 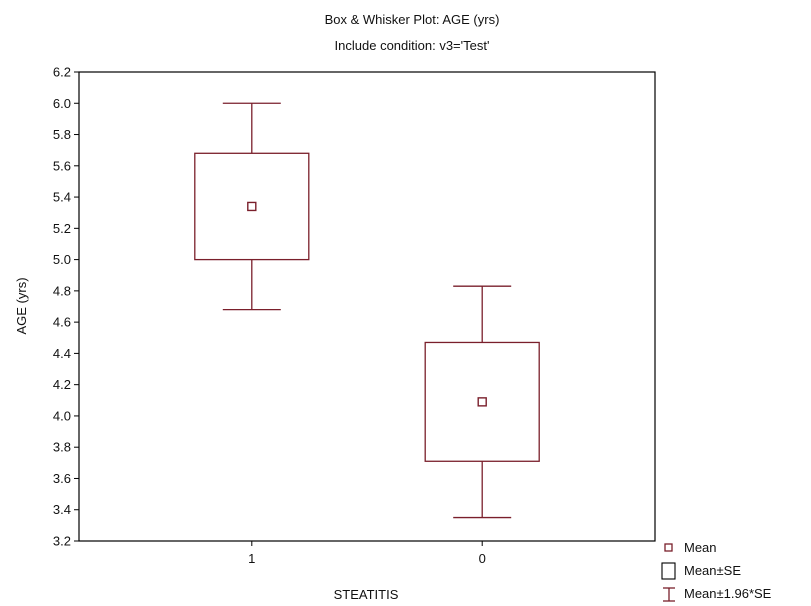 I want to click on chart-title: Box & Whisker Plot: AGE (yrs), so click(x=412, y=19).